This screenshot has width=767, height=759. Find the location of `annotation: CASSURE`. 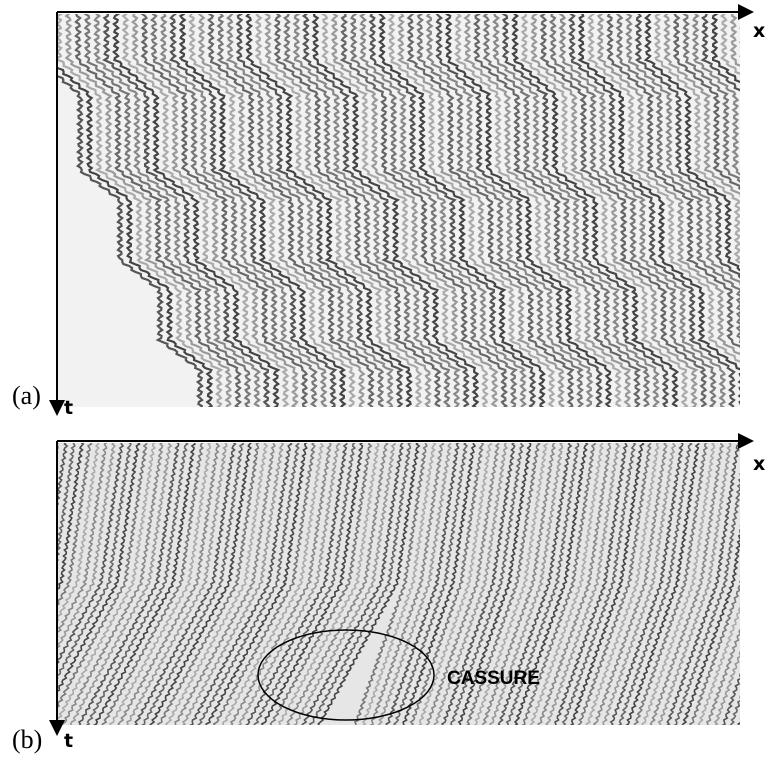

annotation: CASSURE is located at coordinates (493, 678).